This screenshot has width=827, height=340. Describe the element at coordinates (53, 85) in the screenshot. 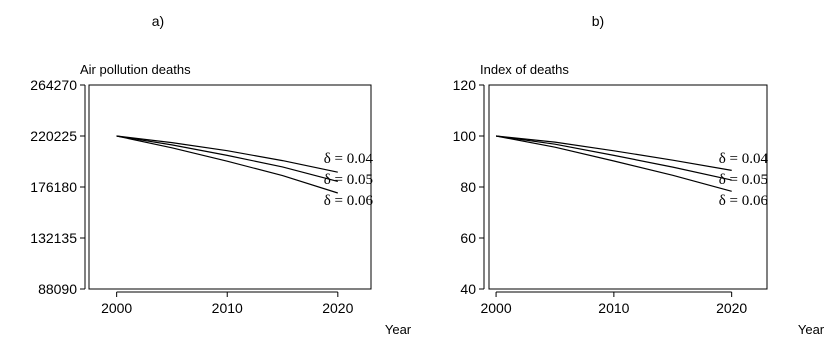

I see `y-tick-label: 264270` at that location.